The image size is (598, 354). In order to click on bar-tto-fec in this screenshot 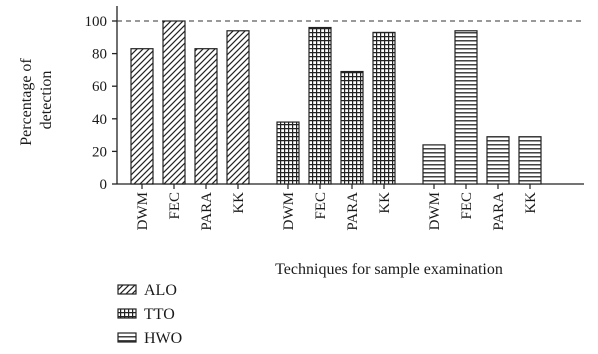, I will do `click(320, 105)`.